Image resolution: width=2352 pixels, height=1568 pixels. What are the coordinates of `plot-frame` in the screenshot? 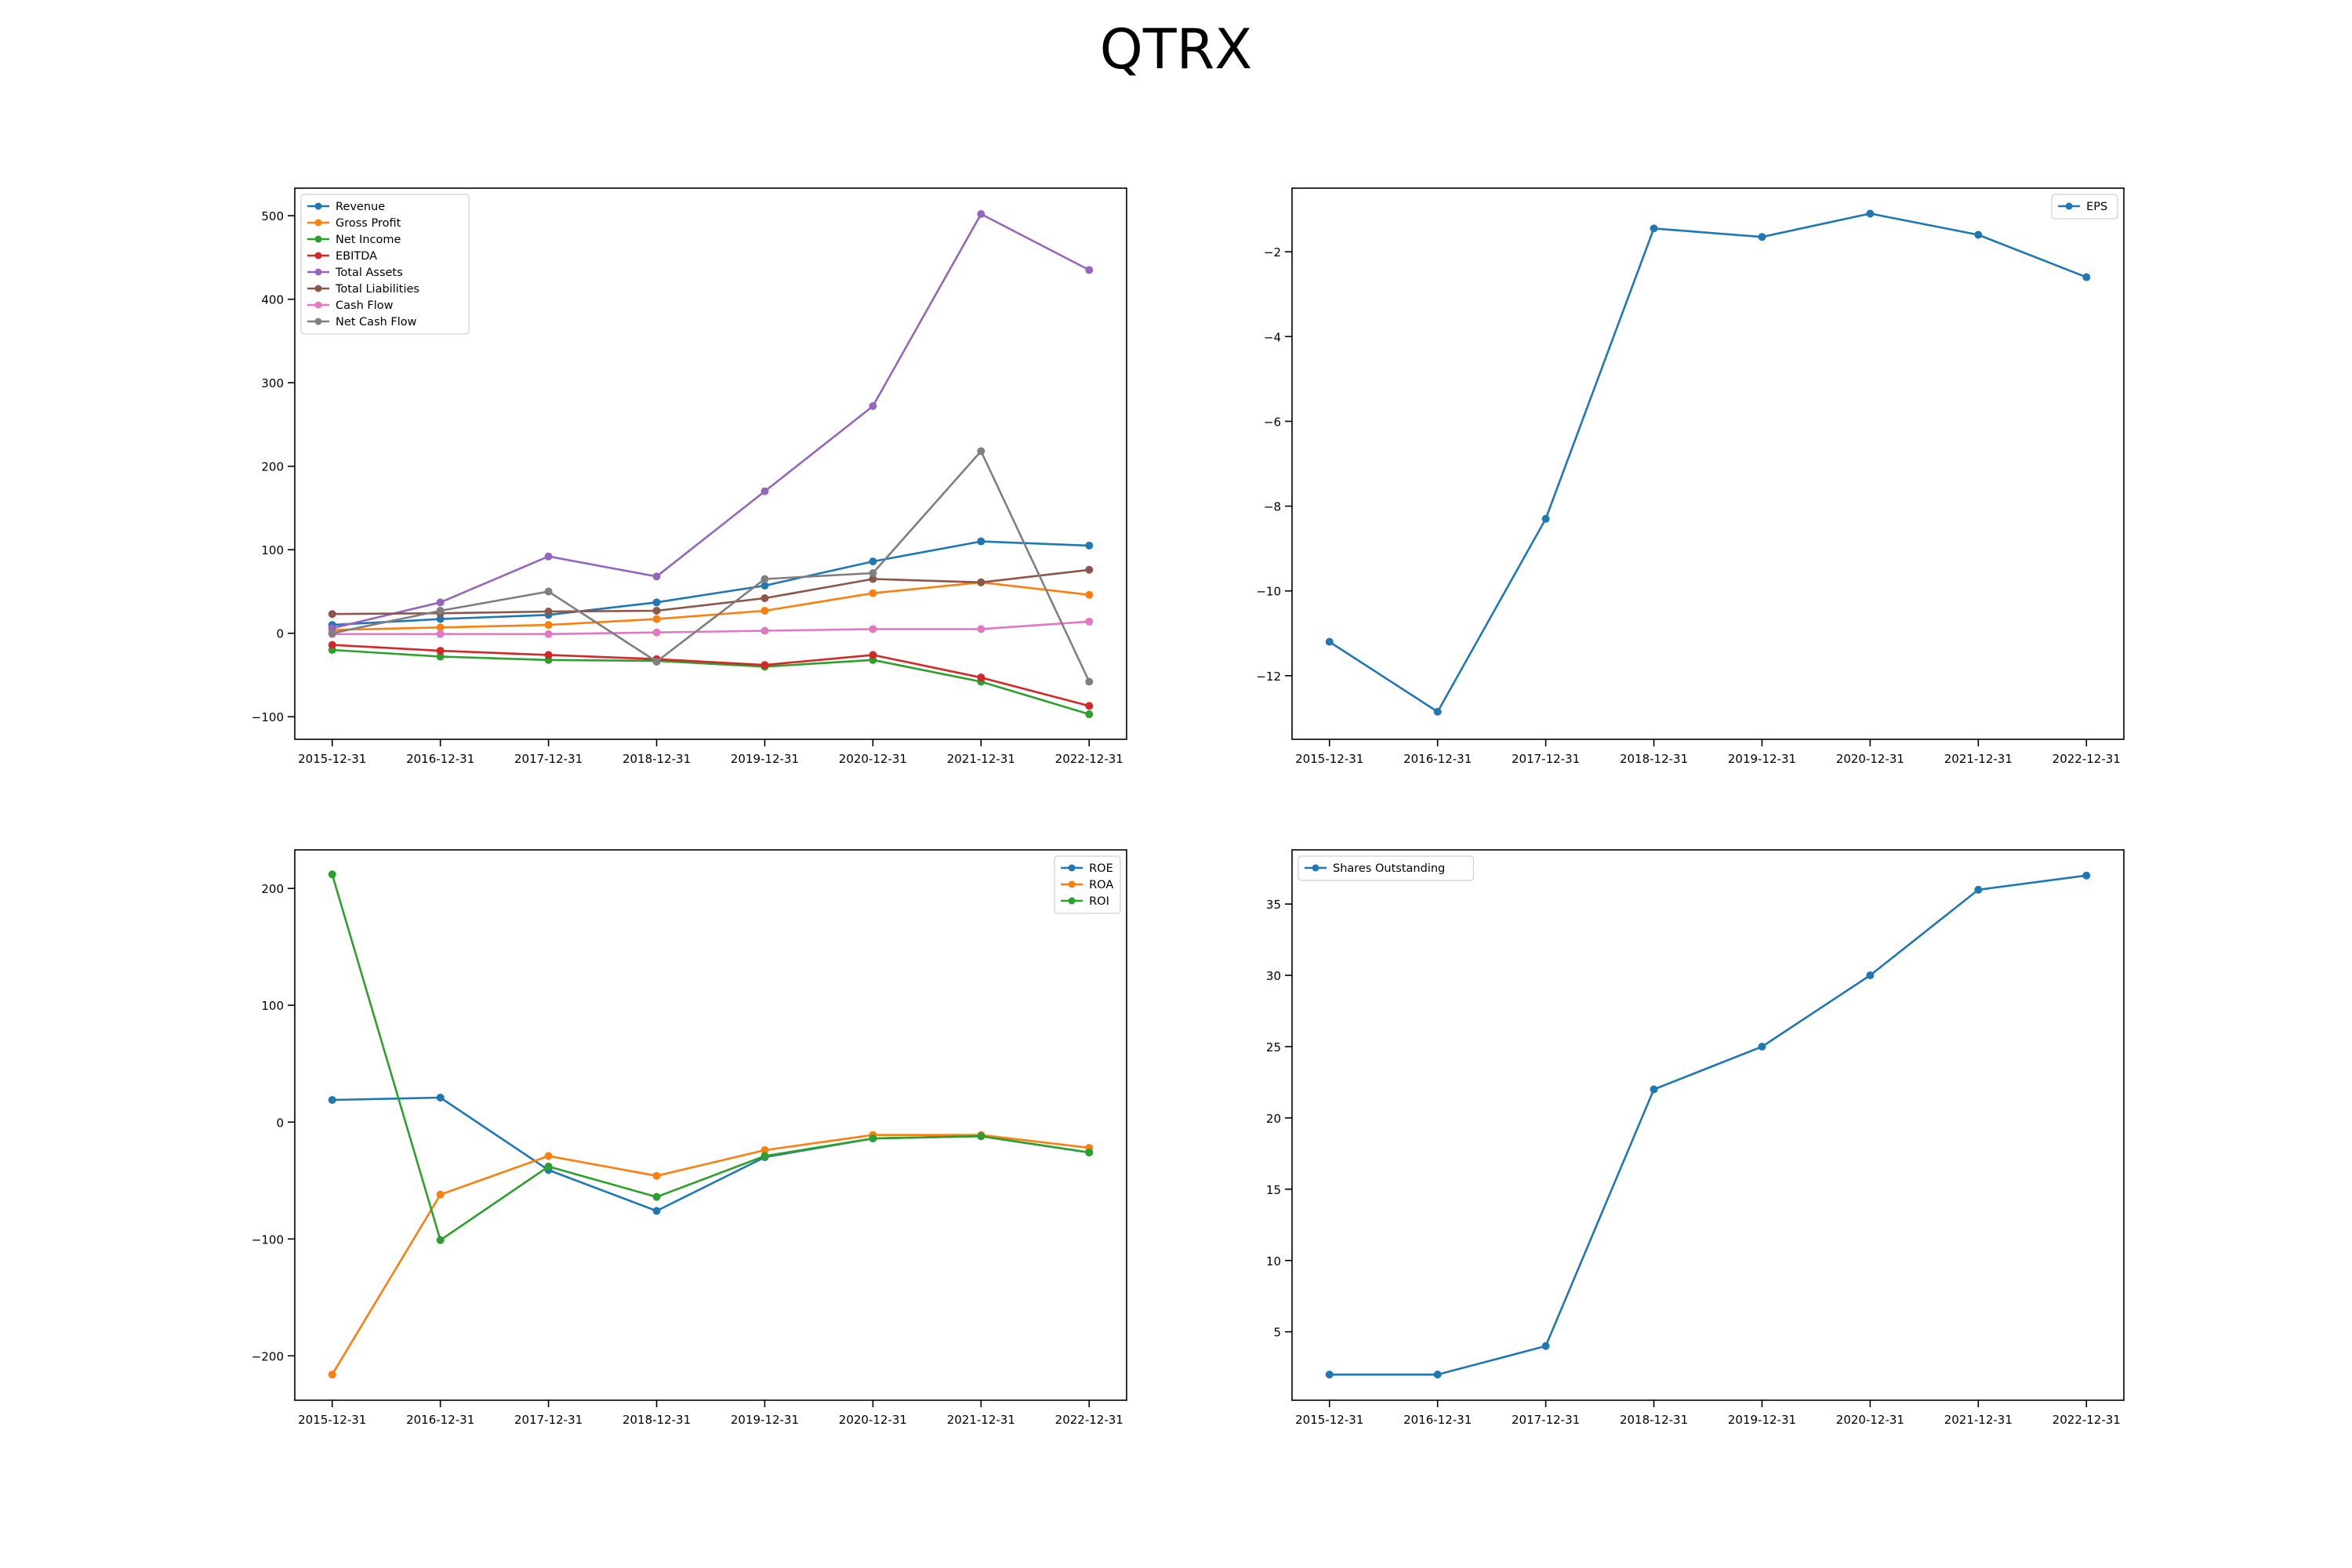 It's located at (710, 463).